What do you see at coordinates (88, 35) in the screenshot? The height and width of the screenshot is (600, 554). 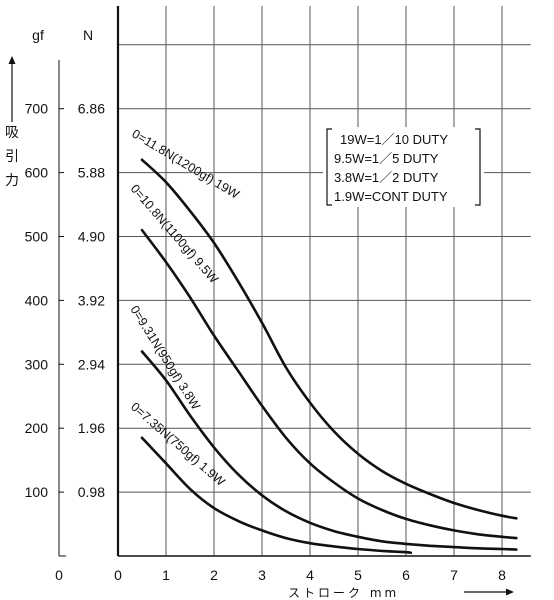 I see `y-unit-N: N` at bounding box center [88, 35].